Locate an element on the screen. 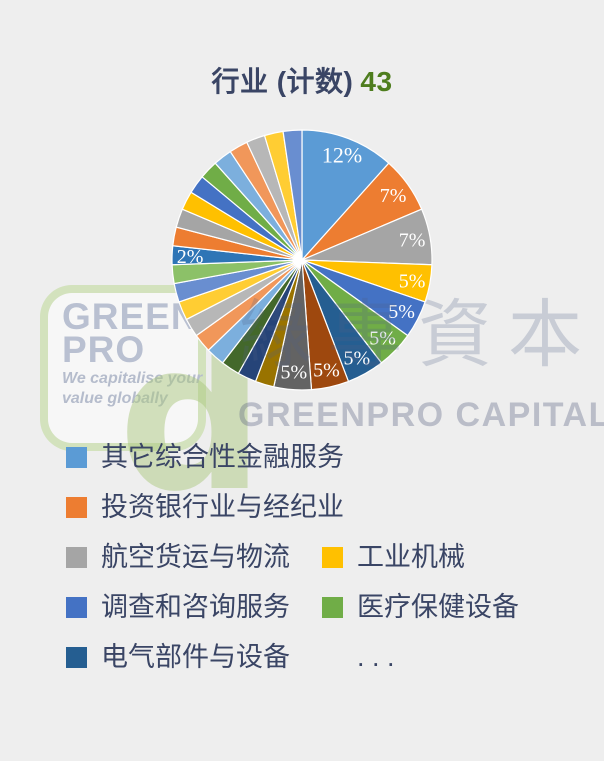 The image size is (604, 761). legend-row-4: 调查和咨询服务 医疗保健设备 is located at coordinates (326, 607).